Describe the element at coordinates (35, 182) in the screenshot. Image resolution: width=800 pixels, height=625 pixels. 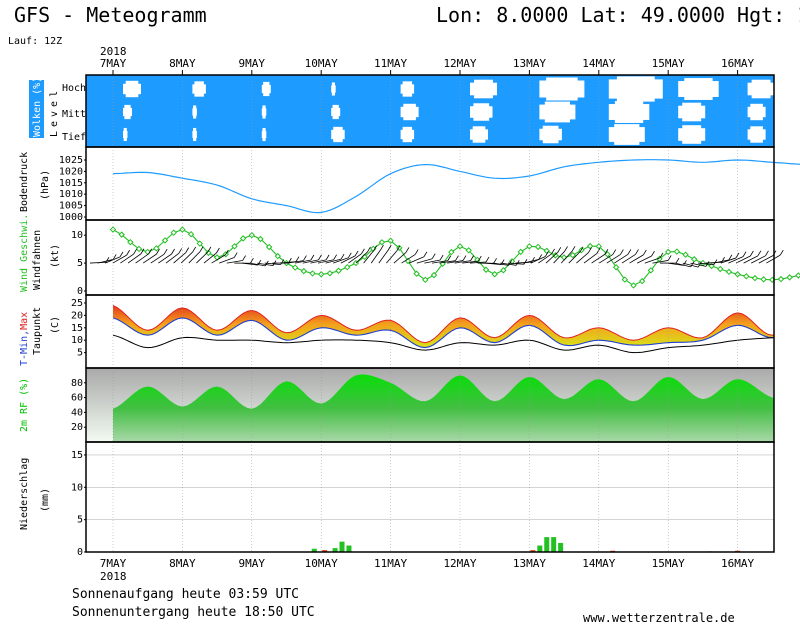
I see `pressure-labels: Bodendruck (hPa)` at that location.